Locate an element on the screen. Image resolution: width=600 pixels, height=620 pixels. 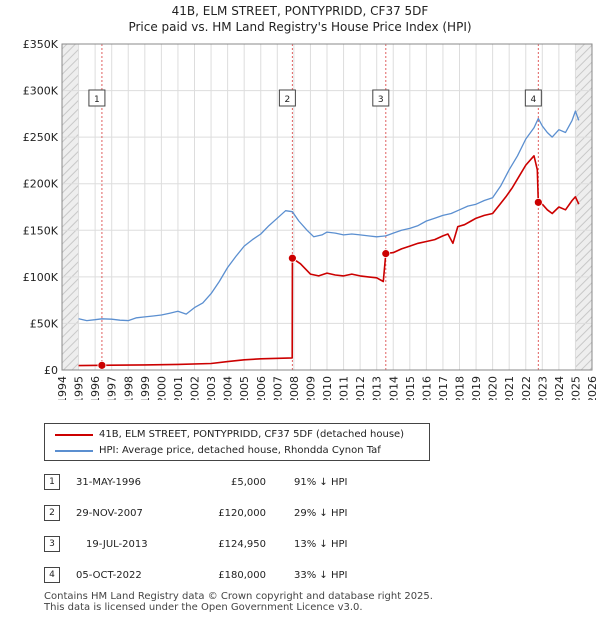
transaction-hpi-diff: 33% ↓ HPI is located at coordinates (321, 575).